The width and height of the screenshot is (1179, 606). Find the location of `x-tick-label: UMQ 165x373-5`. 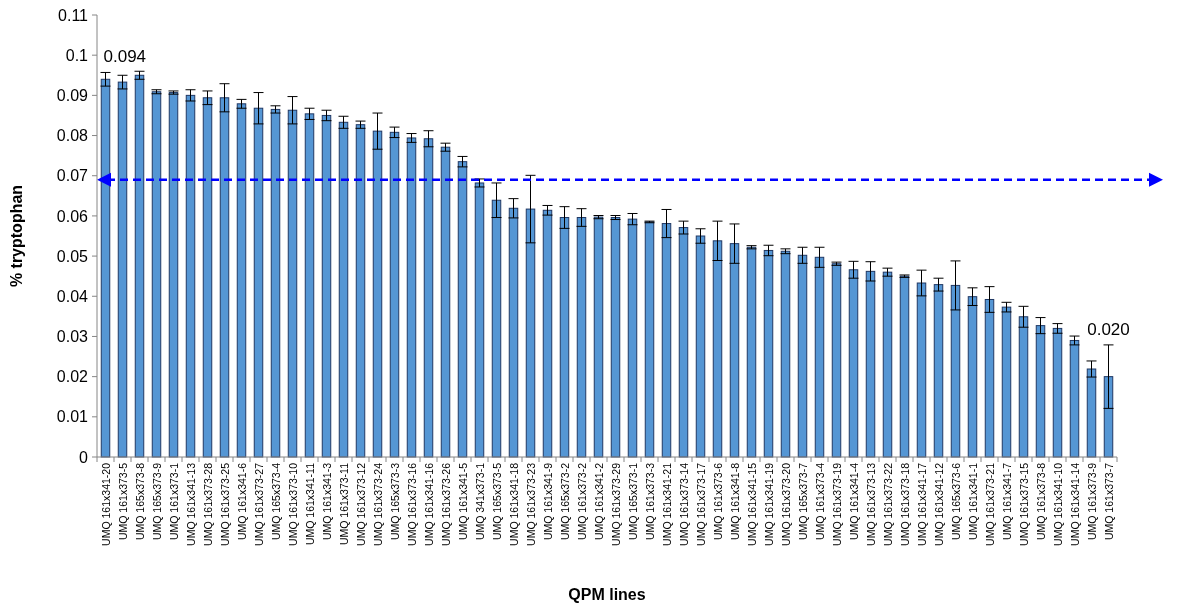

x-tick-label: UMQ 165x373-5 is located at coordinates (496, 501).